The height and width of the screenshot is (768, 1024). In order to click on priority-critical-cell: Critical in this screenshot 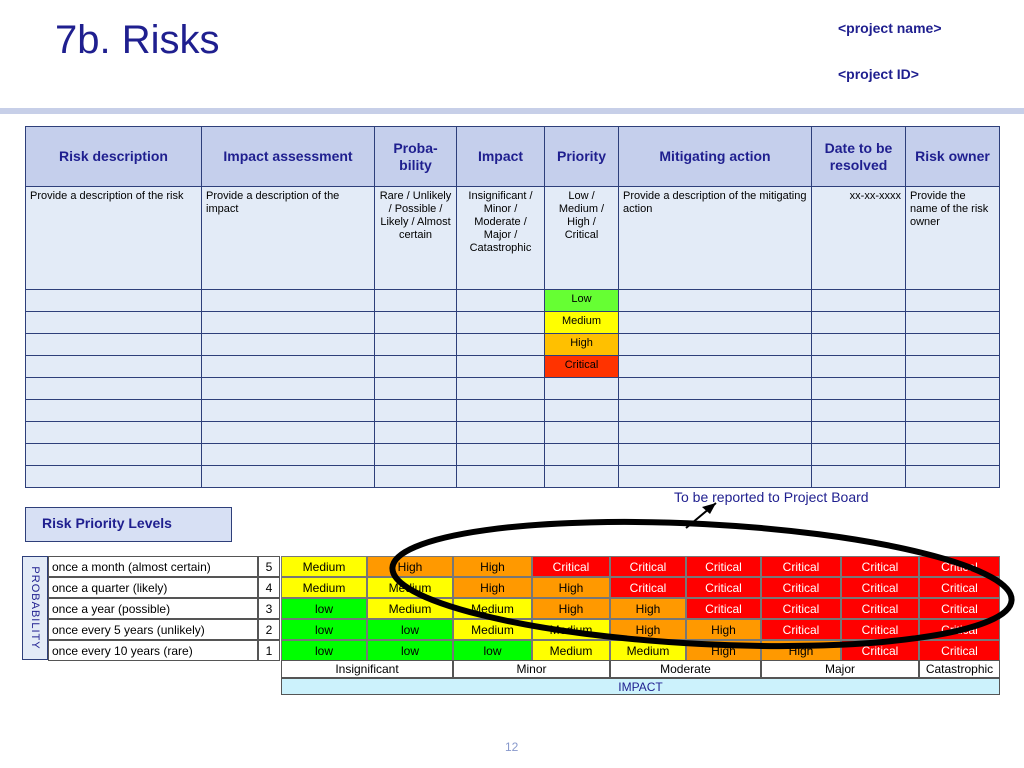, I will do `click(581, 366)`.